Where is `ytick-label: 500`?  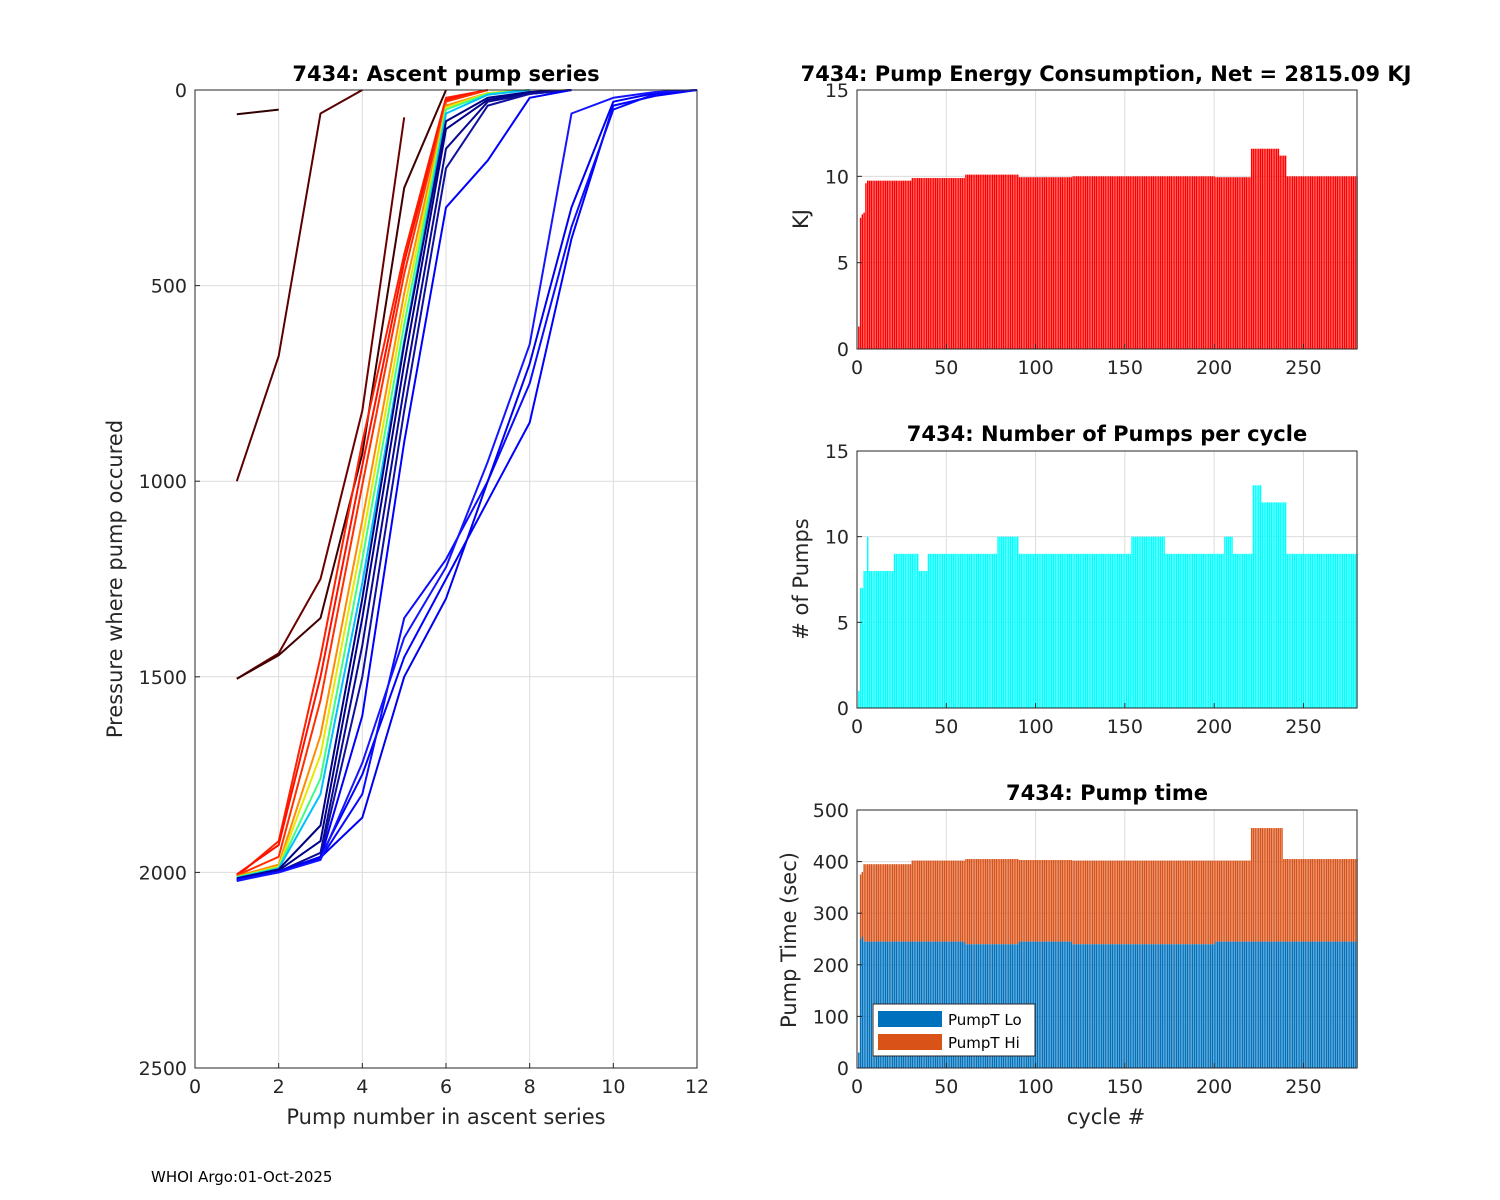 ytick-label: 500 is located at coordinates (169, 287).